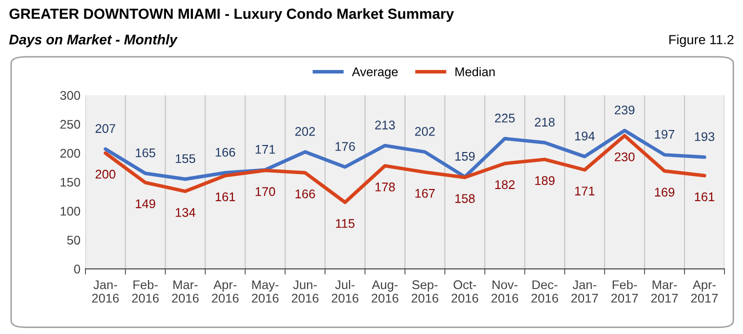 The width and height of the screenshot is (743, 334). Describe the element at coordinates (145, 291) in the screenshot. I see `x-tick-label: Feb- 2016` at that location.